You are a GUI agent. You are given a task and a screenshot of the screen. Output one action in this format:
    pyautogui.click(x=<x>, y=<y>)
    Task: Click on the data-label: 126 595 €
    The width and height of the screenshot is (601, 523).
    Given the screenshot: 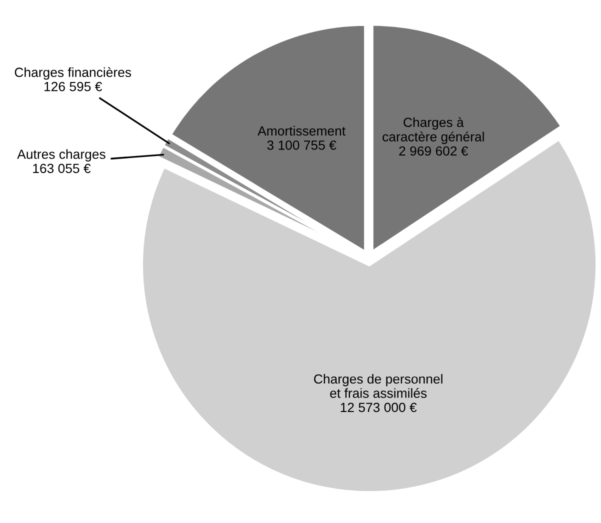 What is the action you would take?
    pyautogui.click(x=73, y=87)
    